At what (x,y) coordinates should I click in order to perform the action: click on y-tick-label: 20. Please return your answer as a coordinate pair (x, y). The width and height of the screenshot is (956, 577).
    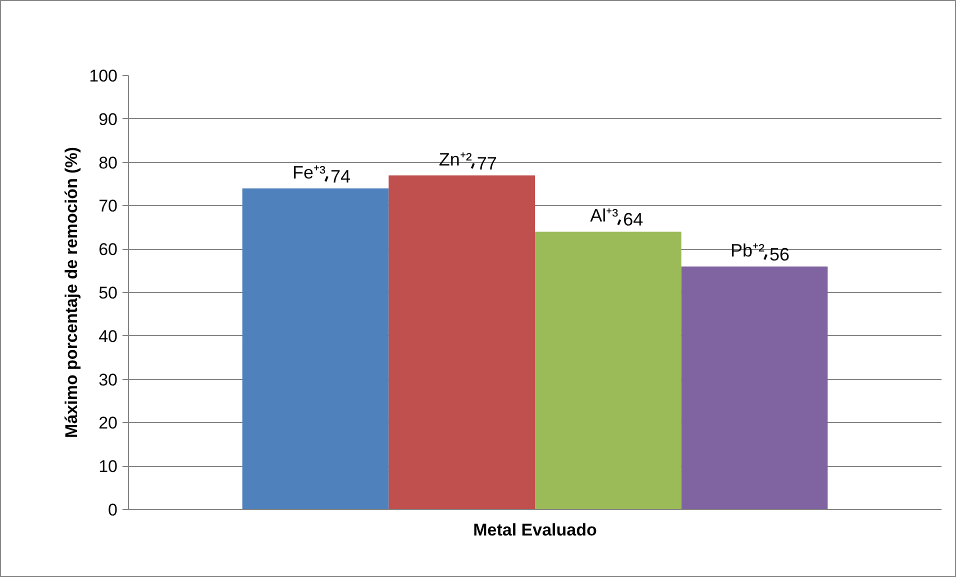
    Looking at the image, I should click on (108, 423).